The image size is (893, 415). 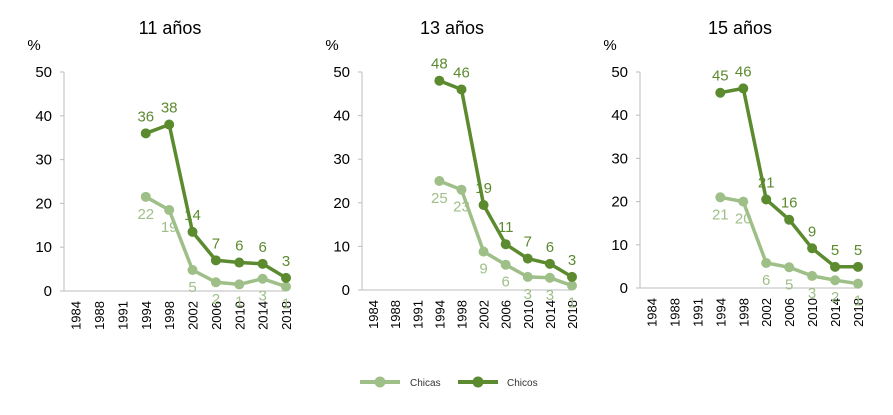 I want to click on data-label-chicos: 5, so click(x=835, y=250).